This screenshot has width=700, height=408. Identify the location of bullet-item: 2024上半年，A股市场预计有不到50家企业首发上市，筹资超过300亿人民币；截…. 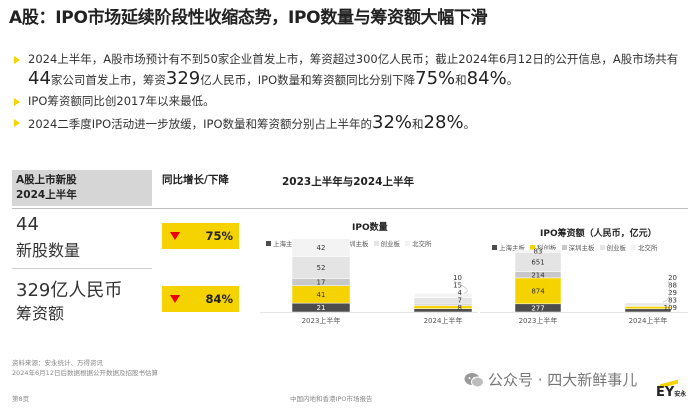
(350, 70).